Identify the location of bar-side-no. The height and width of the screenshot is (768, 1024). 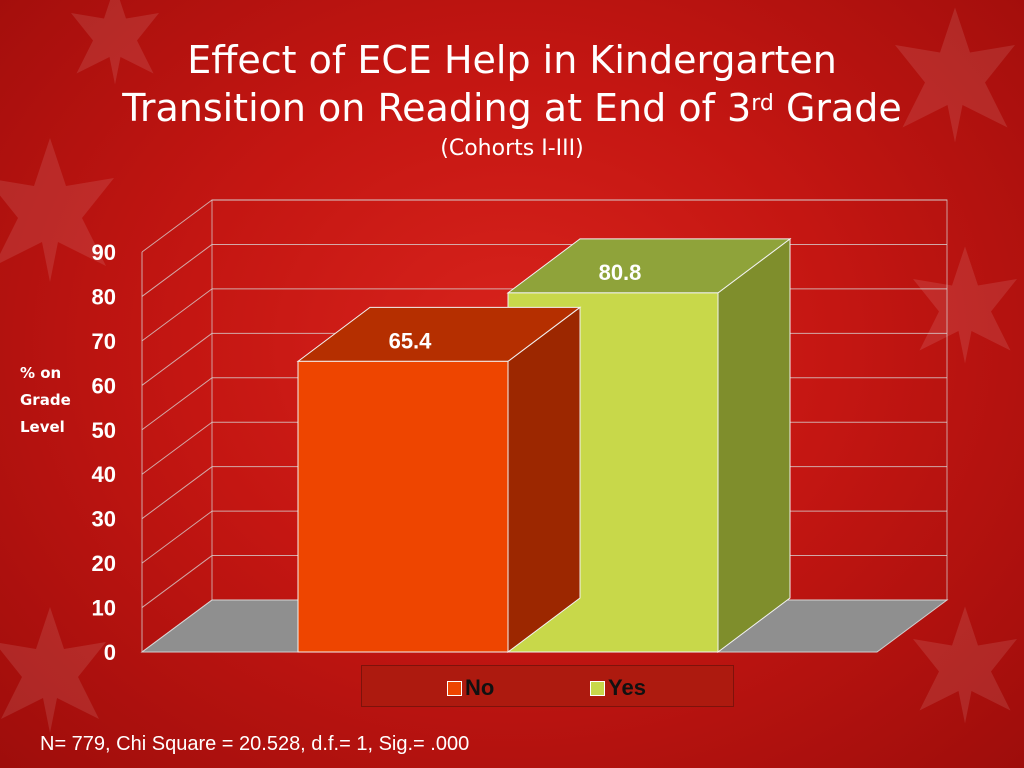
(544, 479).